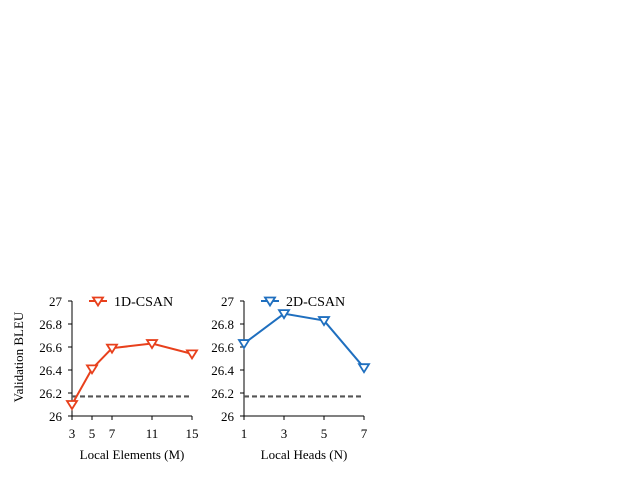 Image resolution: width=640 pixels, height=480 pixels. What do you see at coordinates (192, 433) in the screenshot?
I see `x-tick-label: 15` at bounding box center [192, 433].